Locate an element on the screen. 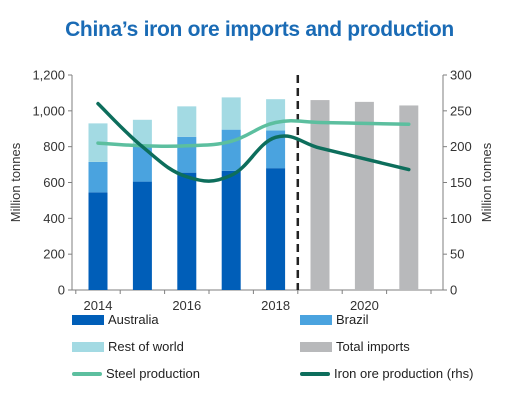 This screenshot has height=403, width=519. bar-total-imports-2021 is located at coordinates (409, 197).